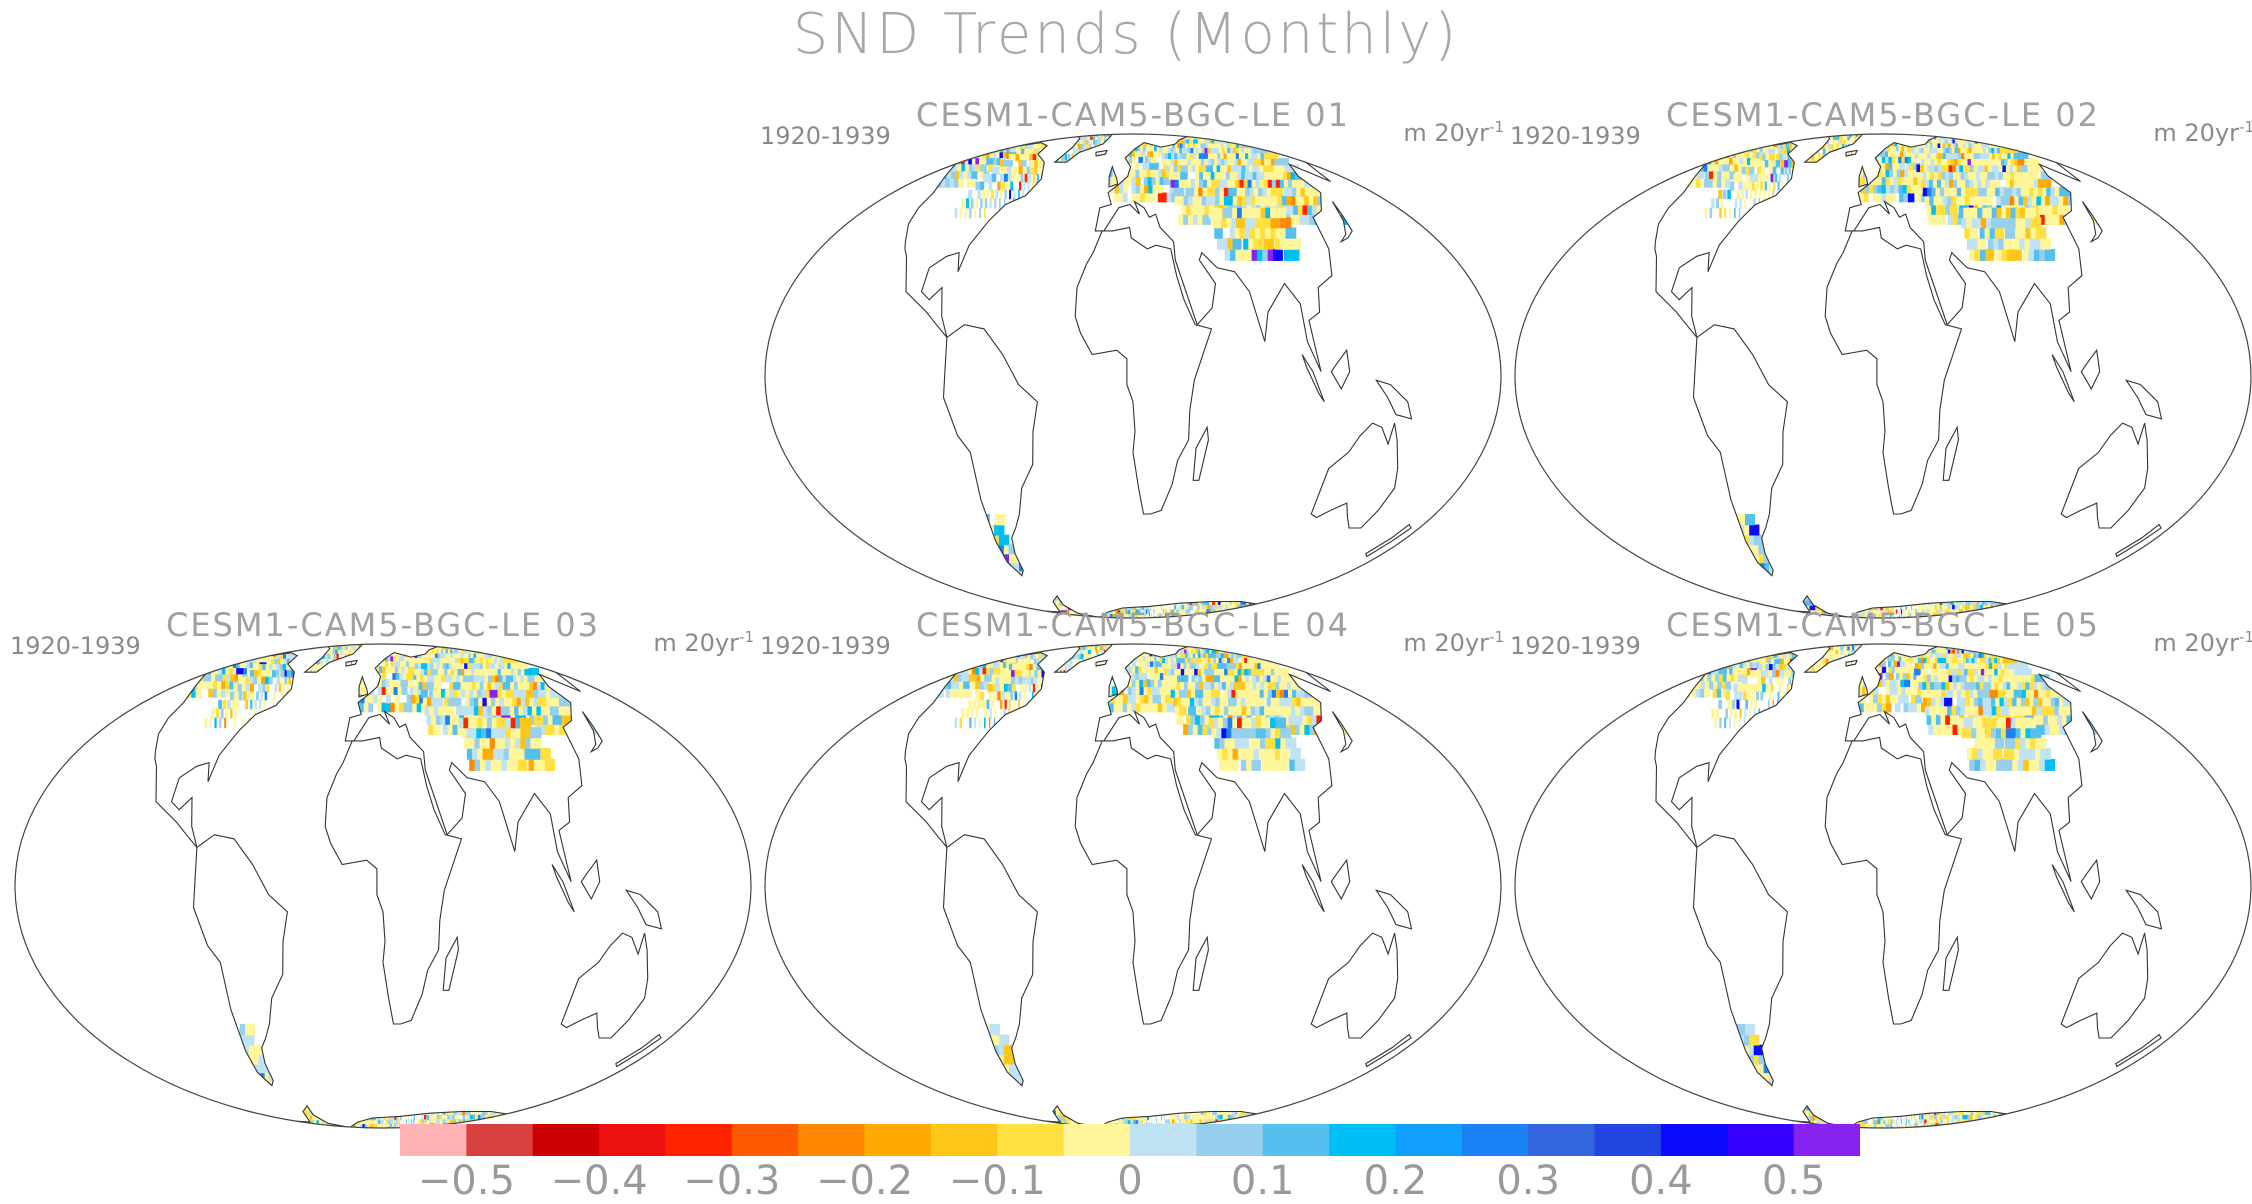 The width and height of the screenshot is (2252, 1204). Describe the element at coordinates (599, 1181) in the screenshot. I see `colorbar-tick-label: −0.4` at that location.